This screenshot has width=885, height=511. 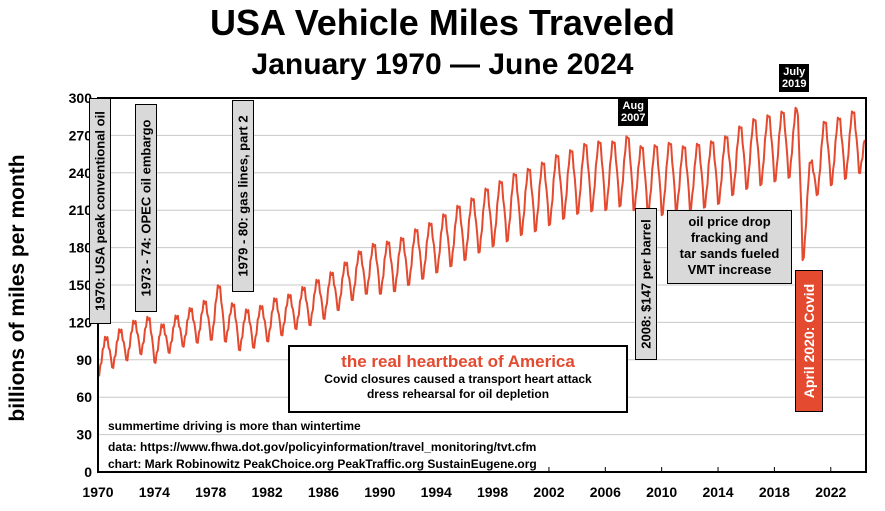 What do you see at coordinates (81, 285) in the screenshot?
I see `y-tick-label: 150` at bounding box center [81, 285].